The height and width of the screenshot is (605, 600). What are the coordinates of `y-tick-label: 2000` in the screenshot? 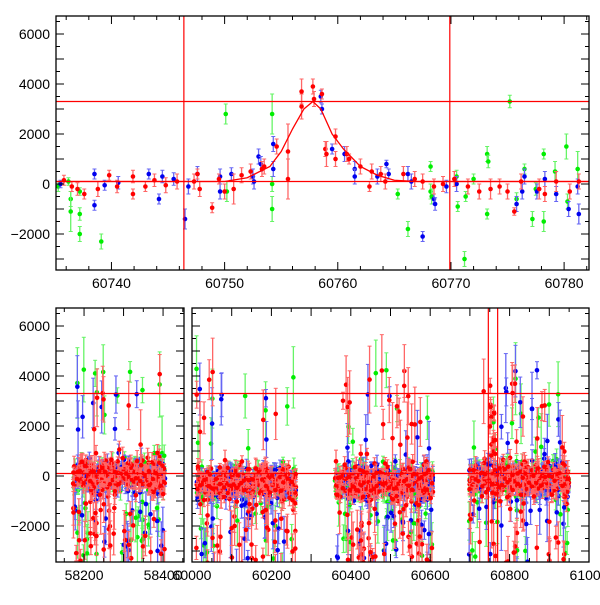 It's located at (34, 134).